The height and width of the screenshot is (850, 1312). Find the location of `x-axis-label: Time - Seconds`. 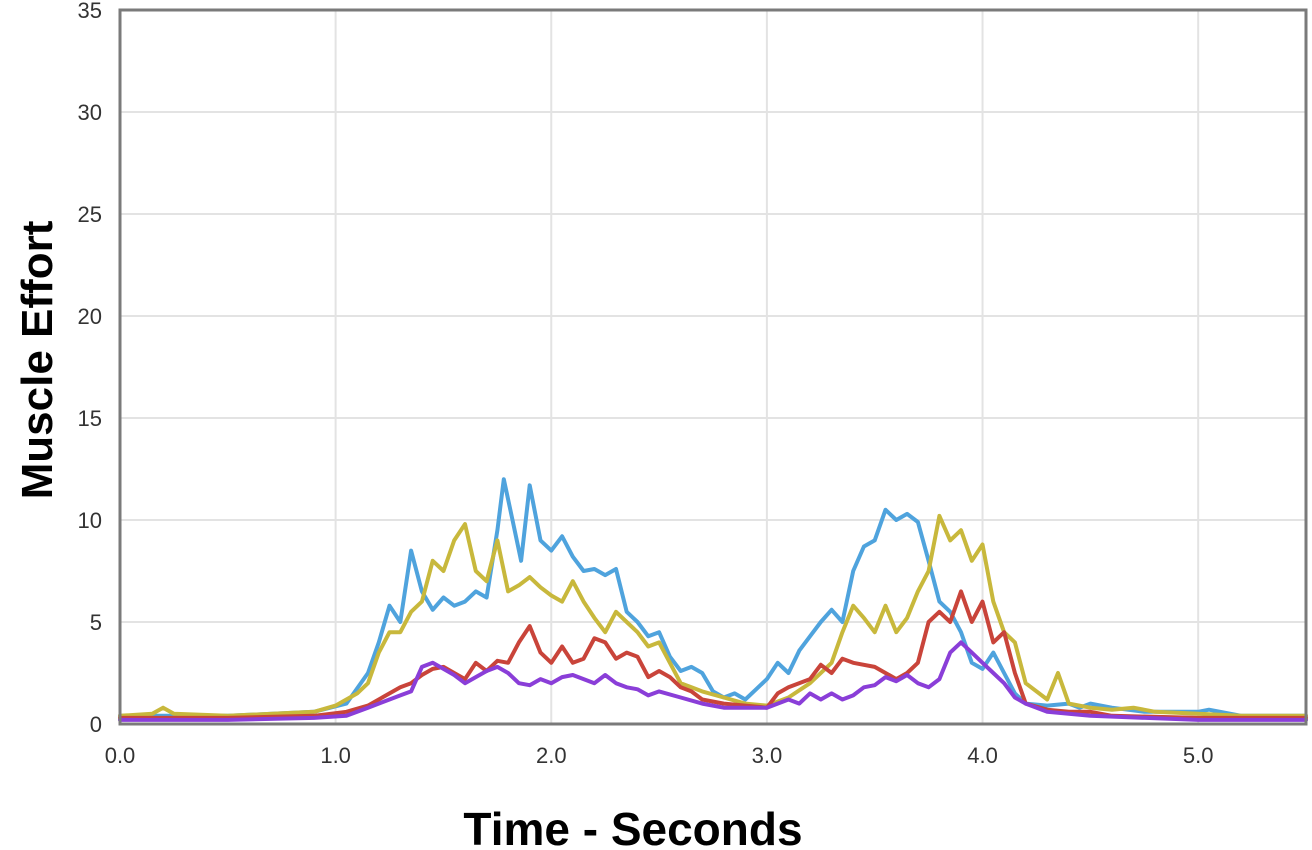

x-axis-label: Time - Seconds is located at coordinates (632, 826).